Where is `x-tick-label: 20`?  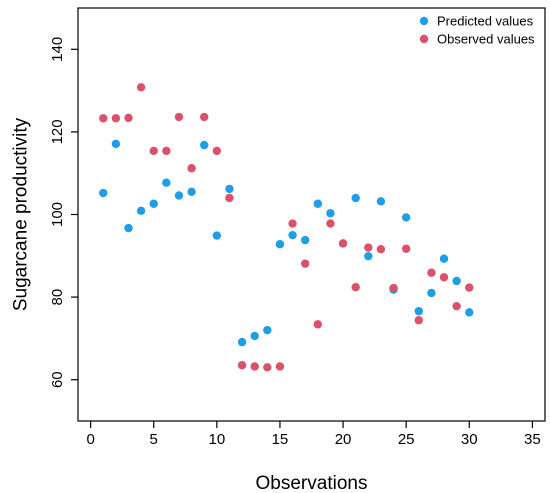 x-tick-label: 20 is located at coordinates (343, 439).